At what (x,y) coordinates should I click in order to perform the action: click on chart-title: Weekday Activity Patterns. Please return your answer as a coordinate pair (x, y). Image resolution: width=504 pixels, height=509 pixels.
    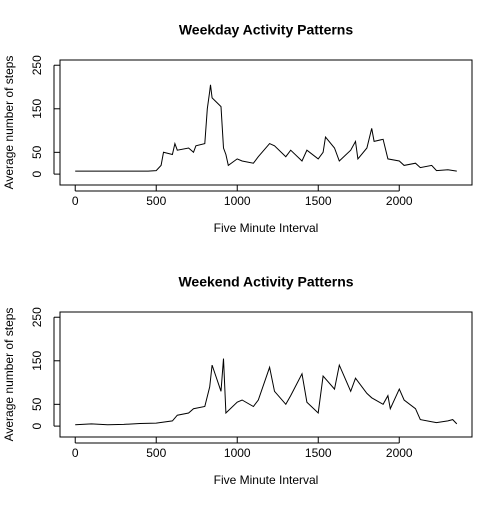
    Looking at the image, I should click on (266, 30).